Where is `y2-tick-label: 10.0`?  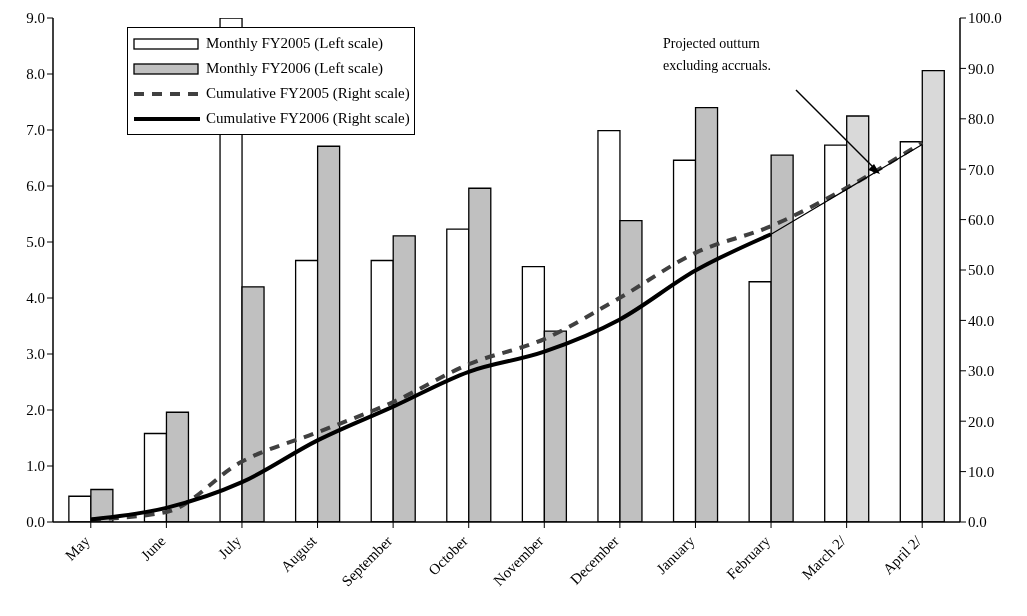 y2-tick-label: 10.0 is located at coordinates (981, 471).